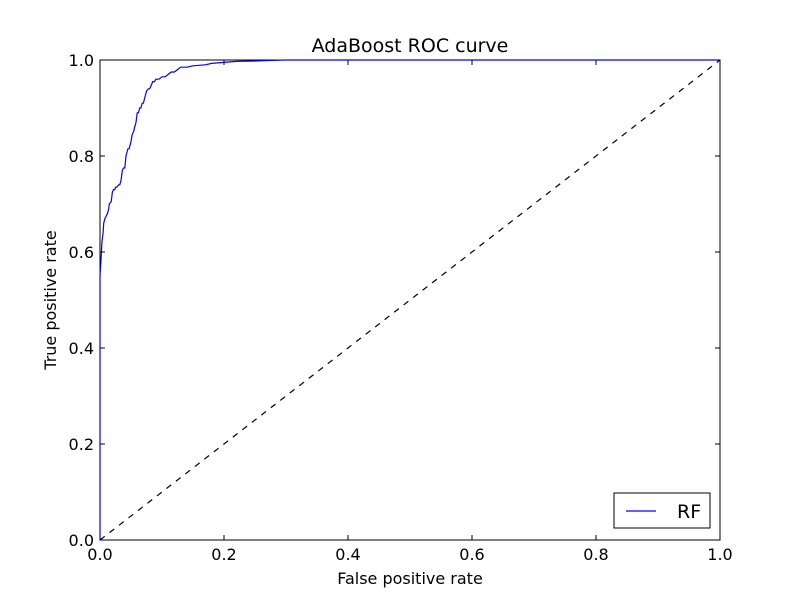  I want to click on y-tick-label: 0.2, so click(81, 444).